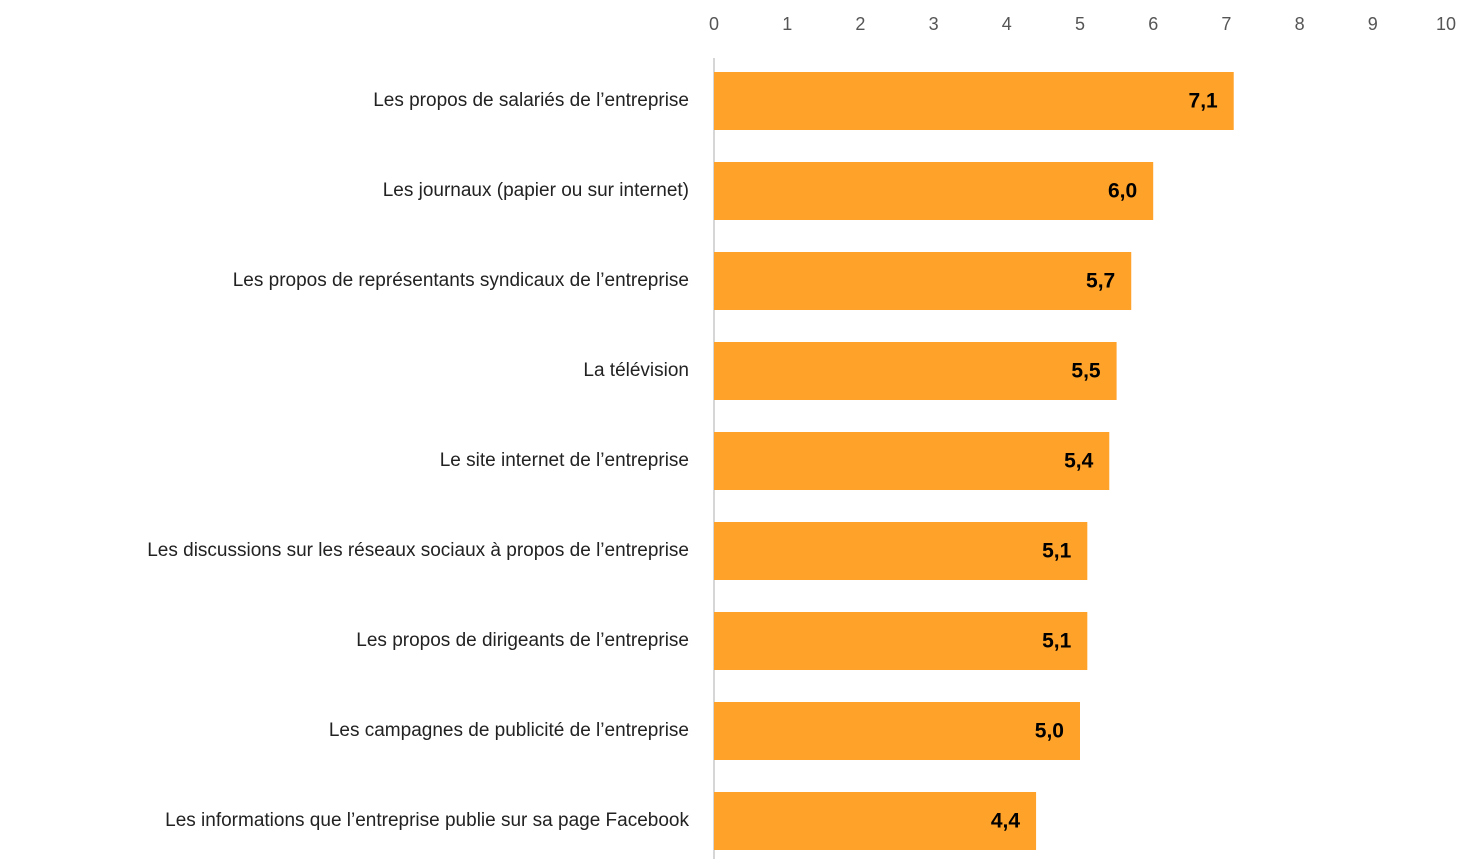 The image size is (1462, 859). I want to click on x-tick-label: 7, so click(1226, 24).